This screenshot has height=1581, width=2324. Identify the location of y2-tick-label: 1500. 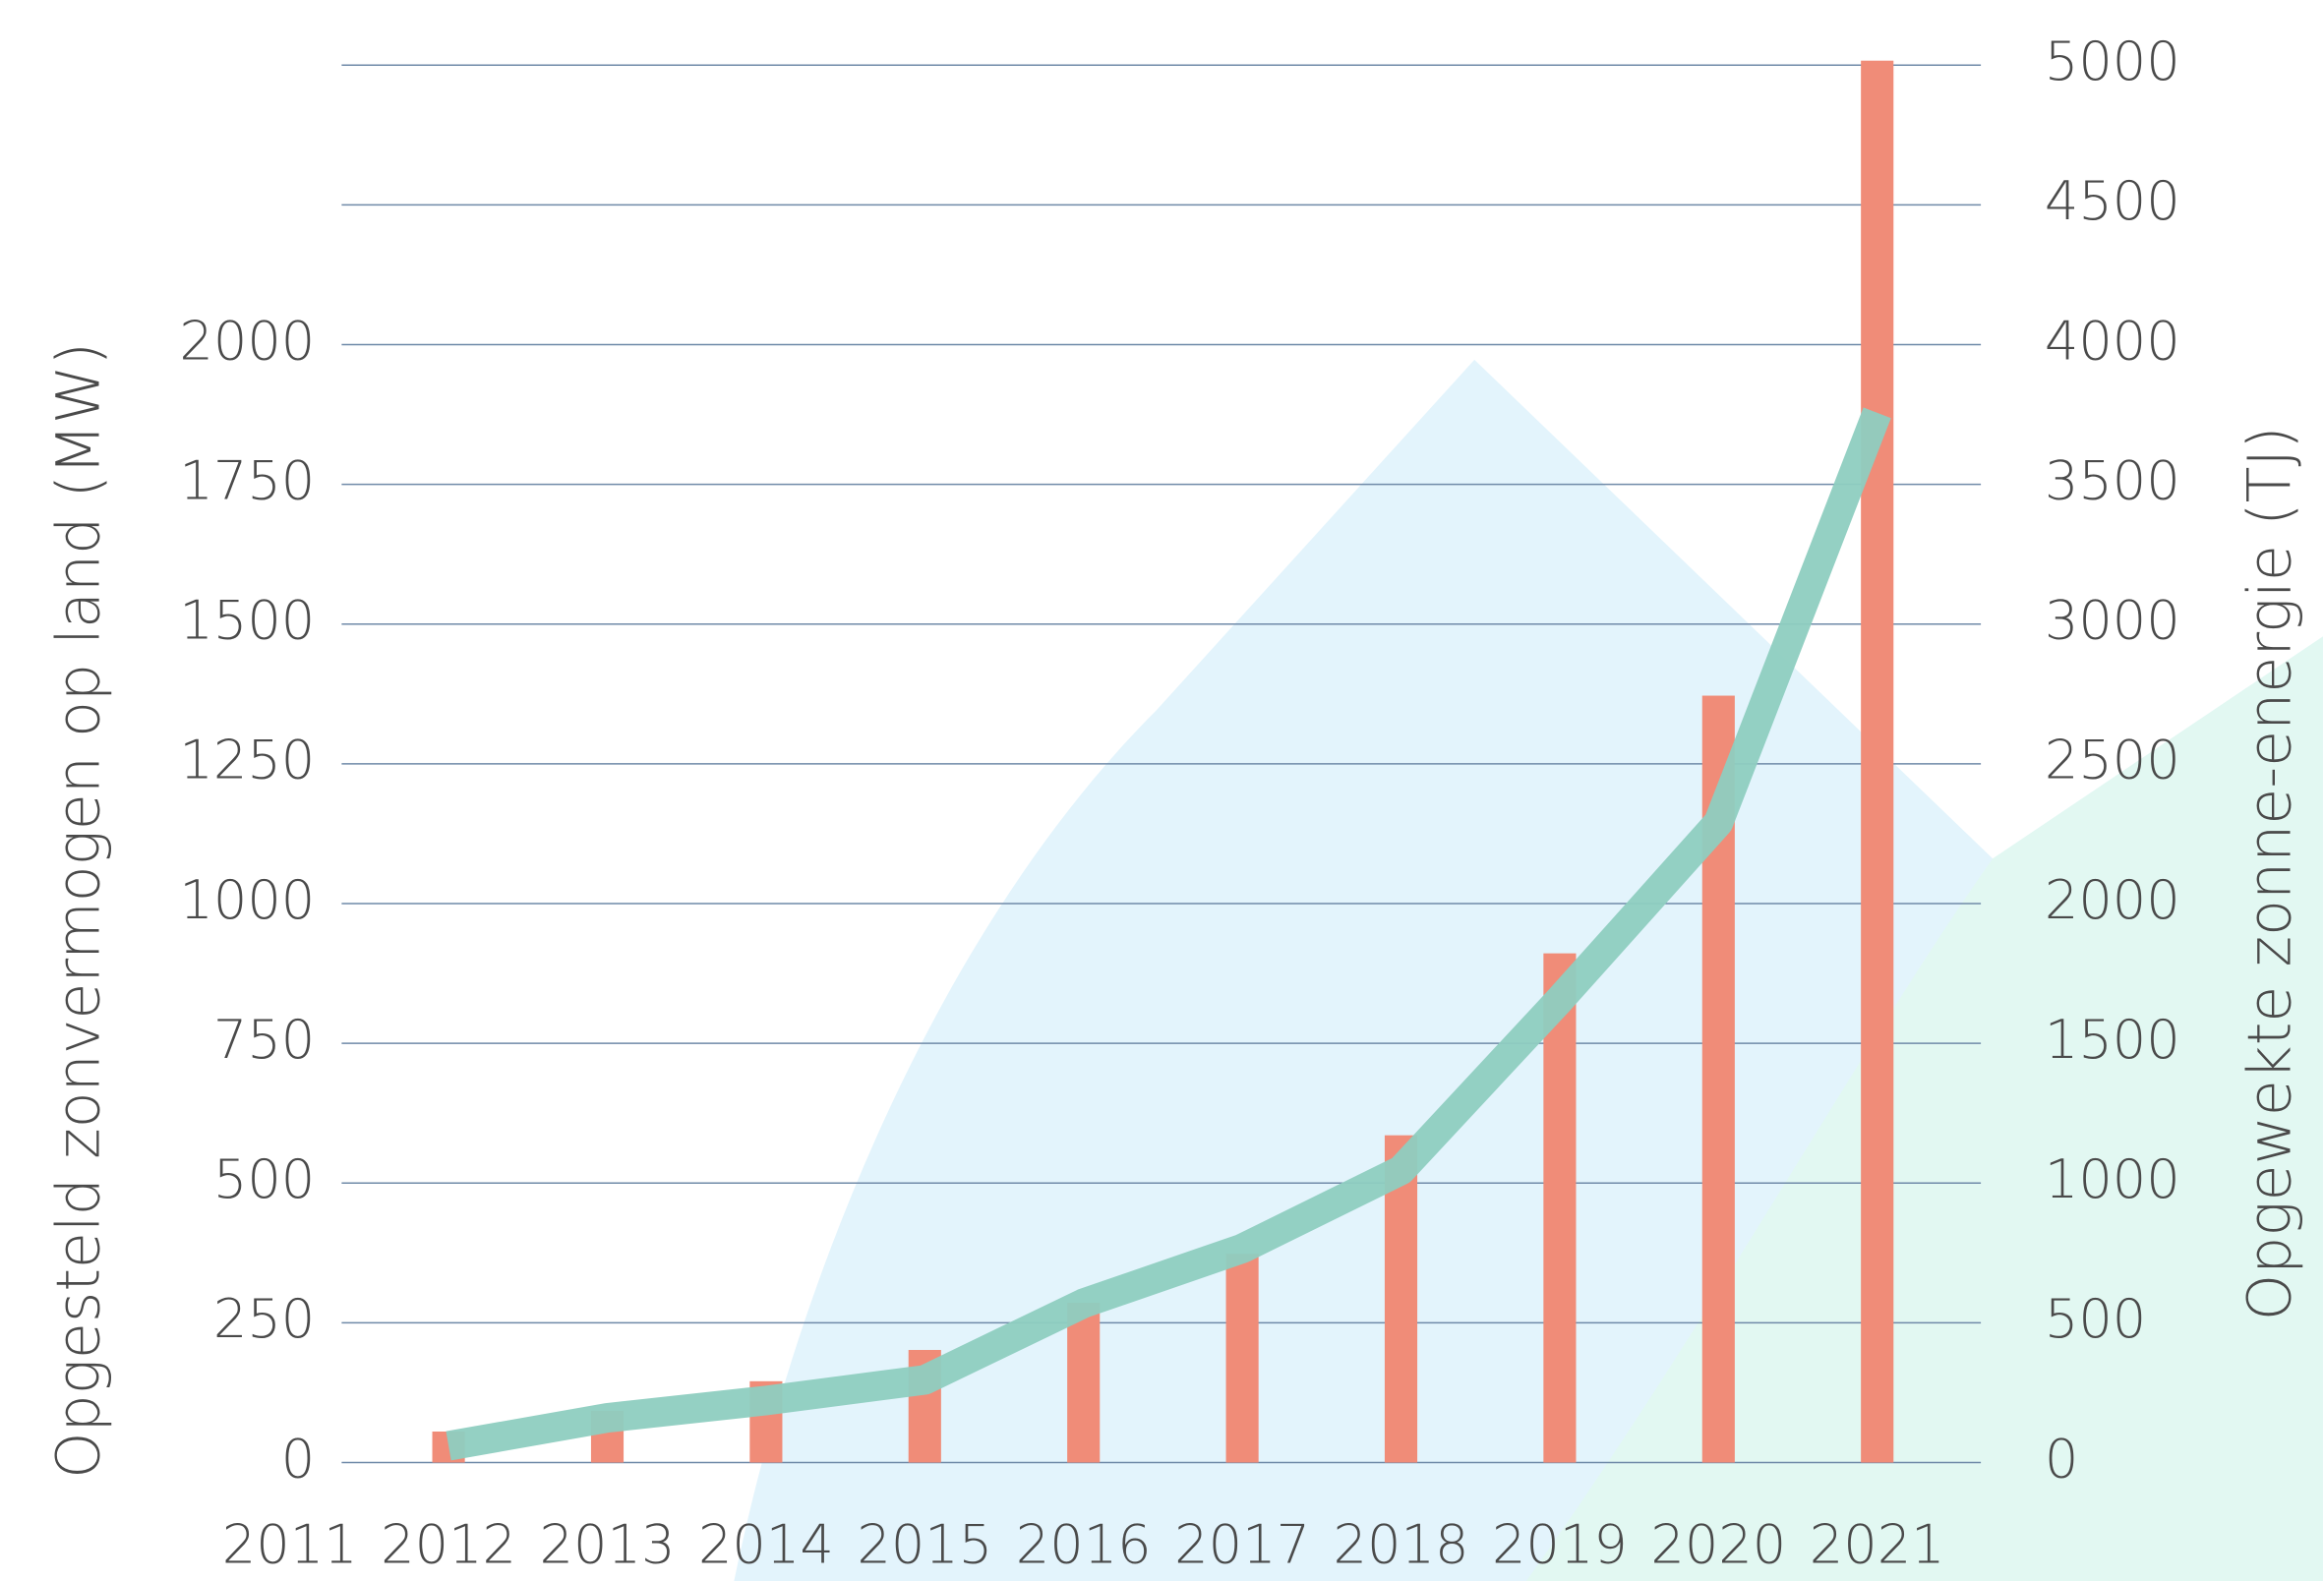
(2112, 1040).